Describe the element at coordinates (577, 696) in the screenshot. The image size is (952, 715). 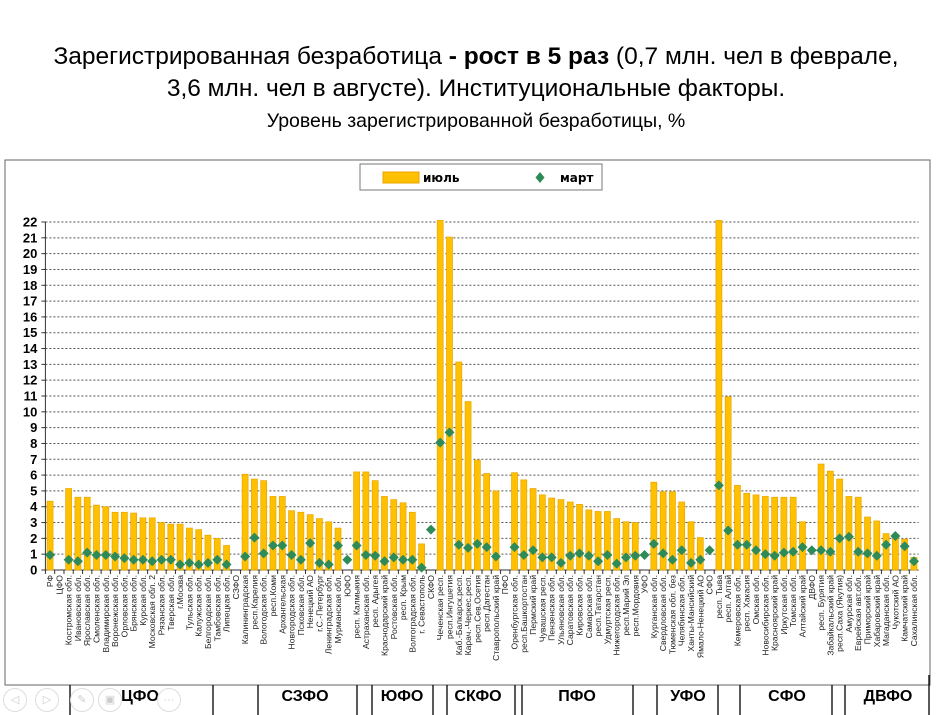
I see `district-label-pfo: ПФО` at that location.